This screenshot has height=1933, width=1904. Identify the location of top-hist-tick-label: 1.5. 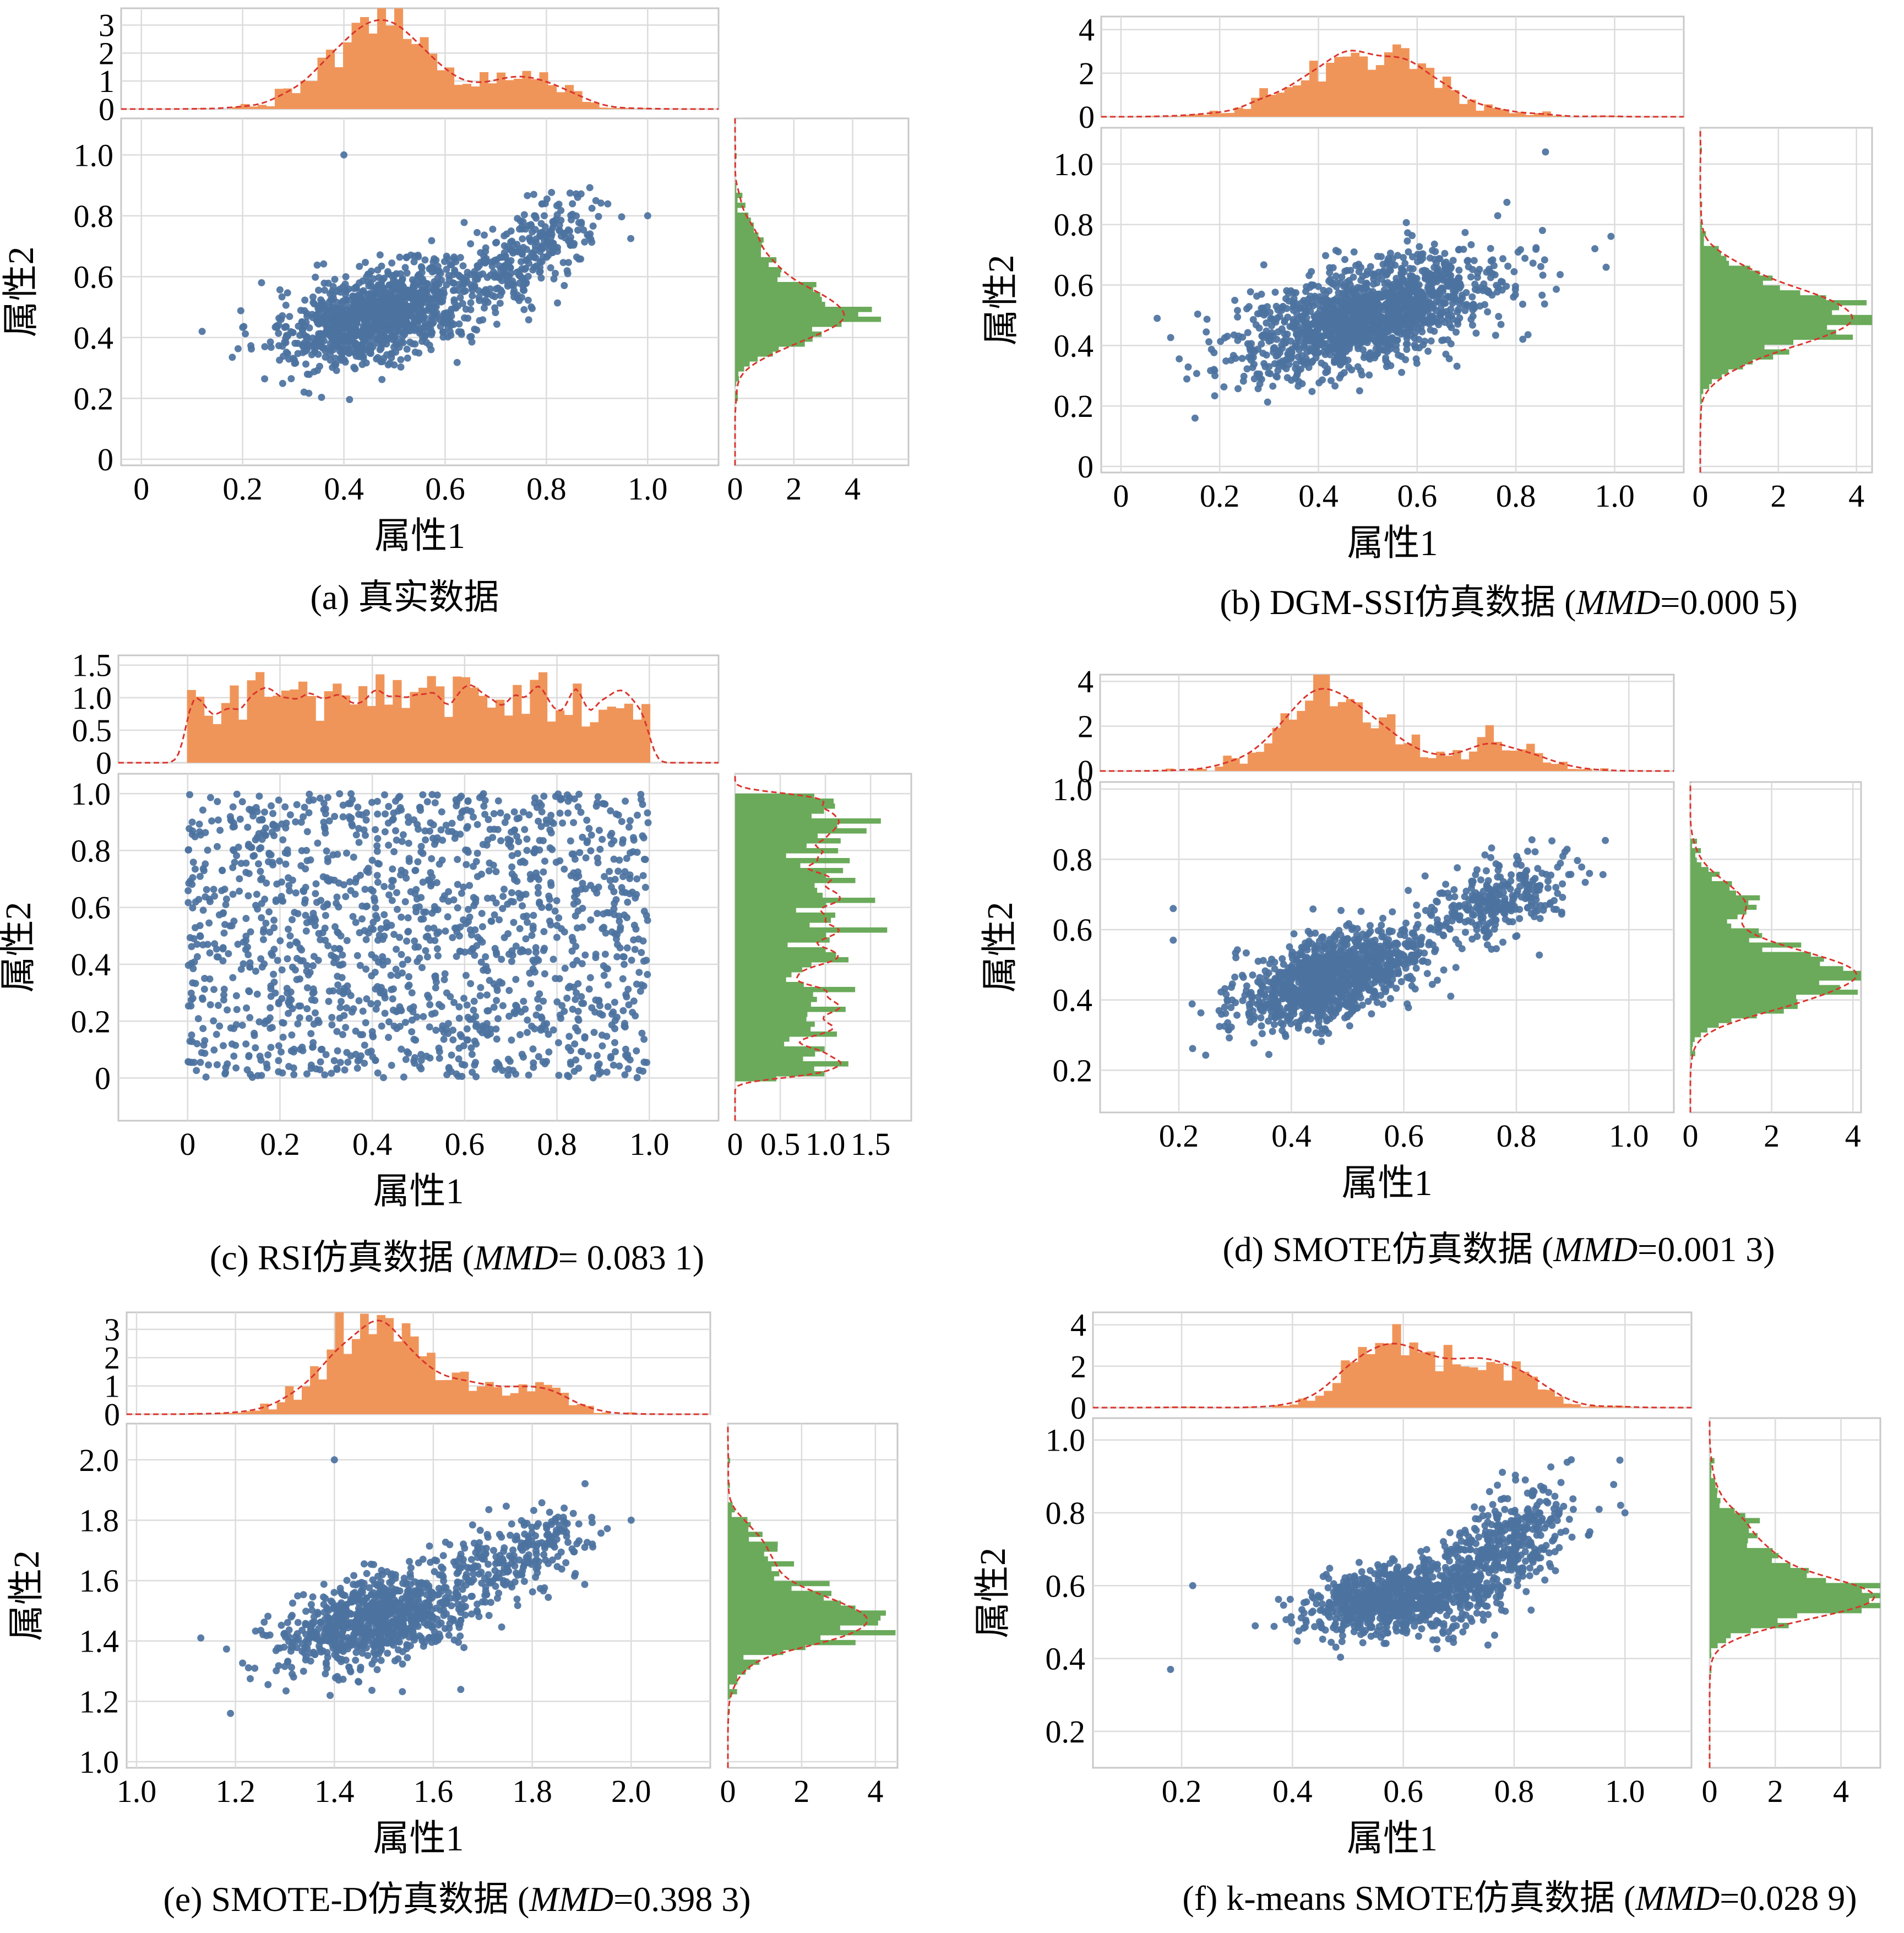
(92, 665).